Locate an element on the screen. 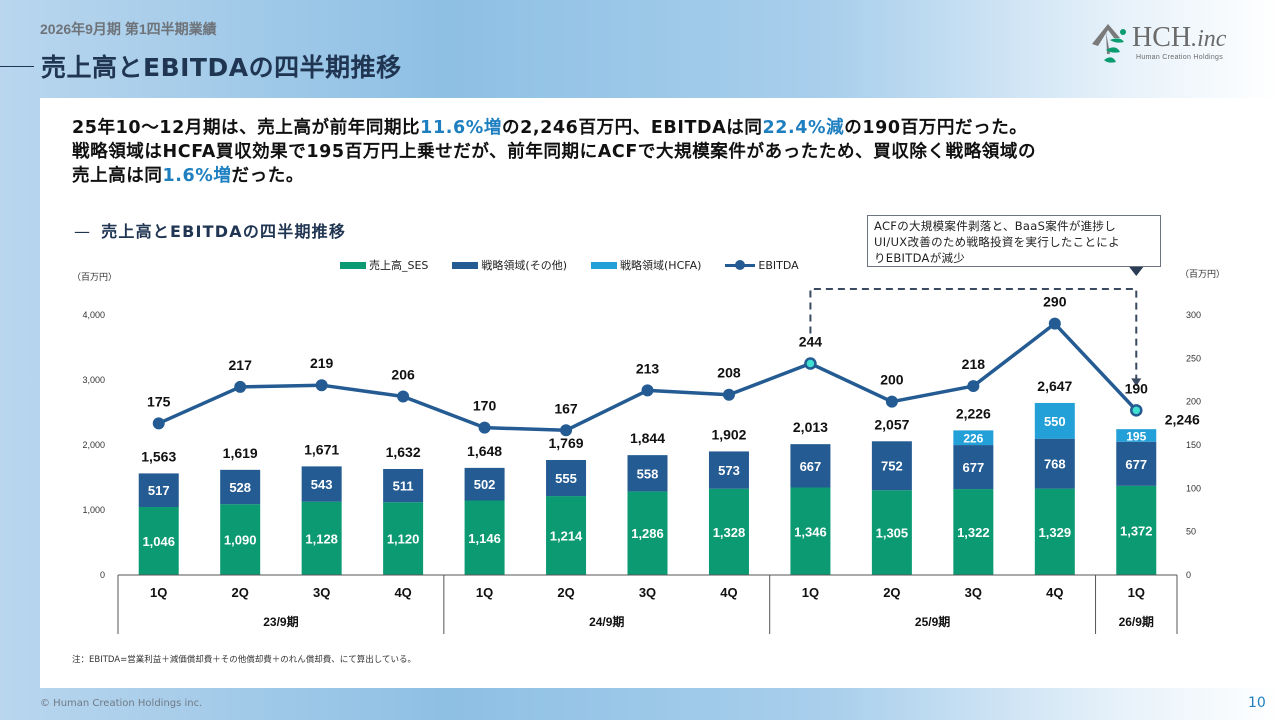 This screenshot has height=720, width=1280. bar-value-label: 1,146 is located at coordinates (484, 538).